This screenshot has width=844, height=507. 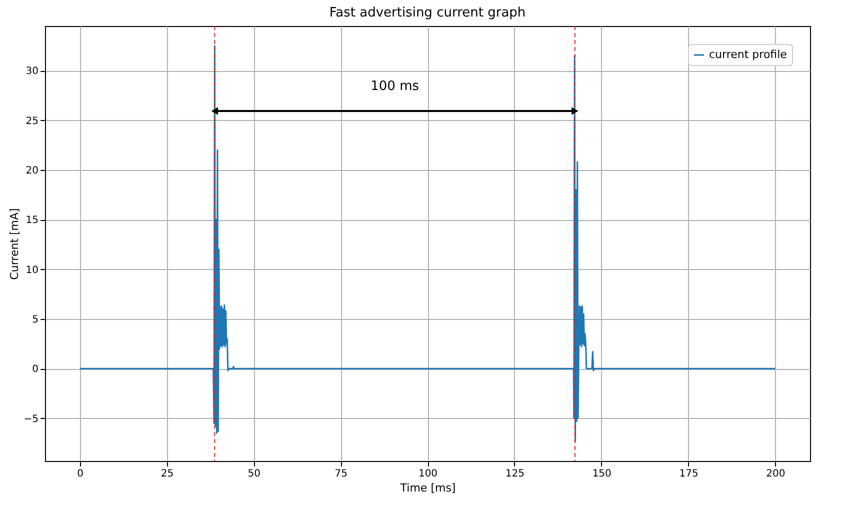 What do you see at coordinates (428, 474) in the screenshot?
I see `x-tick-label: 100` at bounding box center [428, 474].